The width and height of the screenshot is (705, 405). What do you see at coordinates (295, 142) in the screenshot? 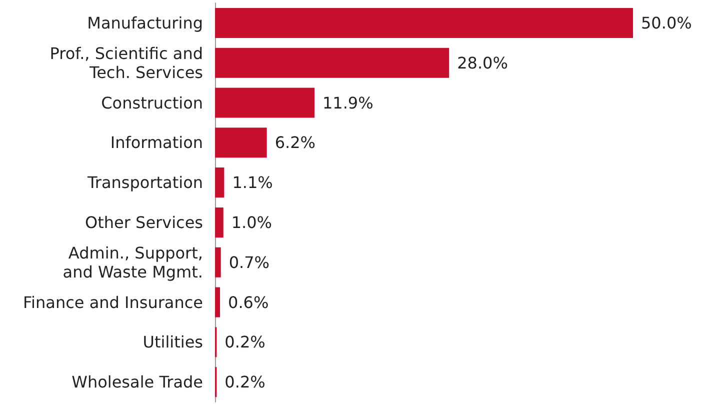
I see `data-label: 6.2%` at bounding box center [295, 142].